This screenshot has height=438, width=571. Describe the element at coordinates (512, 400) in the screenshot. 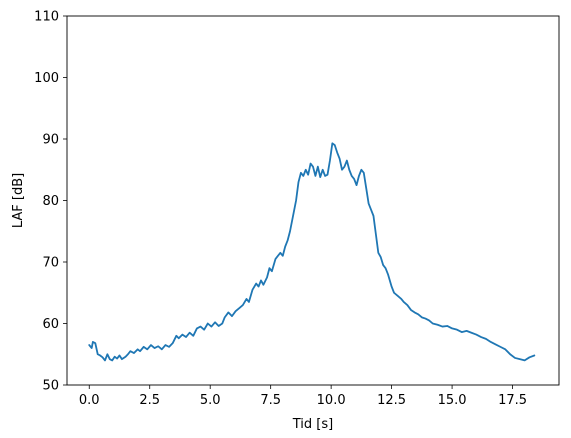

I see `x-tick-label: 17.5` at that location.